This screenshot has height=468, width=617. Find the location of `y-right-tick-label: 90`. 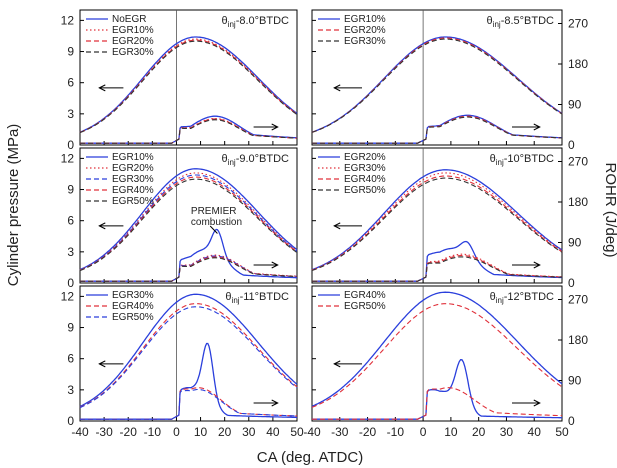

y-right-tick-label: 90 is located at coordinates (575, 105).